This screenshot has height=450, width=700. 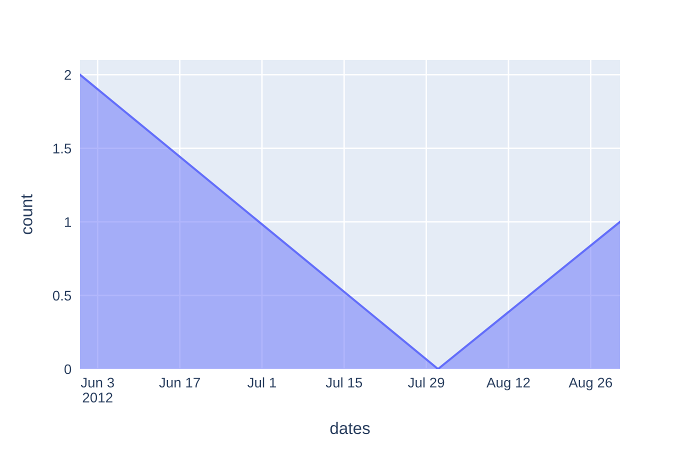 What do you see at coordinates (350, 428) in the screenshot?
I see `x-axis-title: dates` at bounding box center [350, 428].